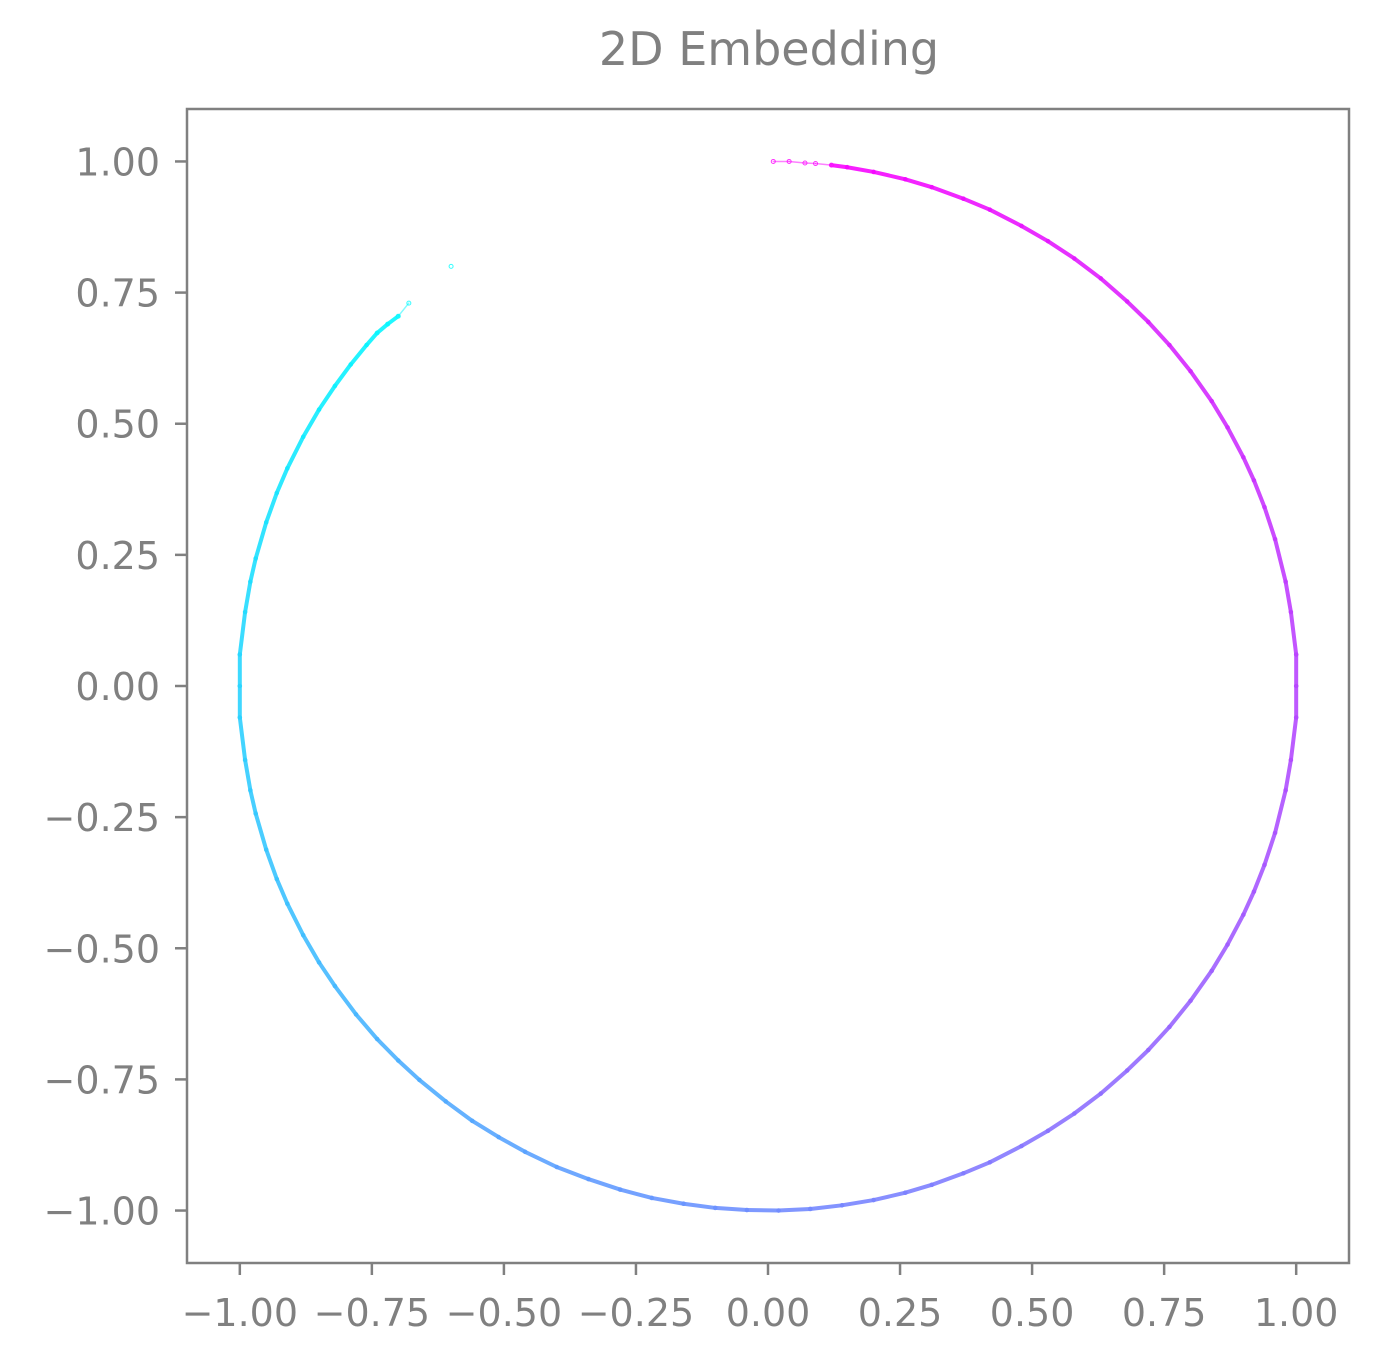  Describe the element at coordinates (240, 1313) in the screenshot. I see `x-tick-label: −1.00` at that location.